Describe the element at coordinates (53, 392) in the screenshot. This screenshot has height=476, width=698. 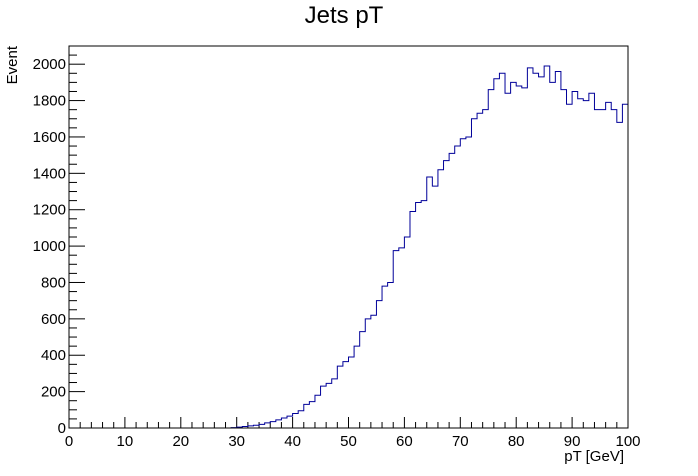
I see `y-tick-label: 200` at that location.